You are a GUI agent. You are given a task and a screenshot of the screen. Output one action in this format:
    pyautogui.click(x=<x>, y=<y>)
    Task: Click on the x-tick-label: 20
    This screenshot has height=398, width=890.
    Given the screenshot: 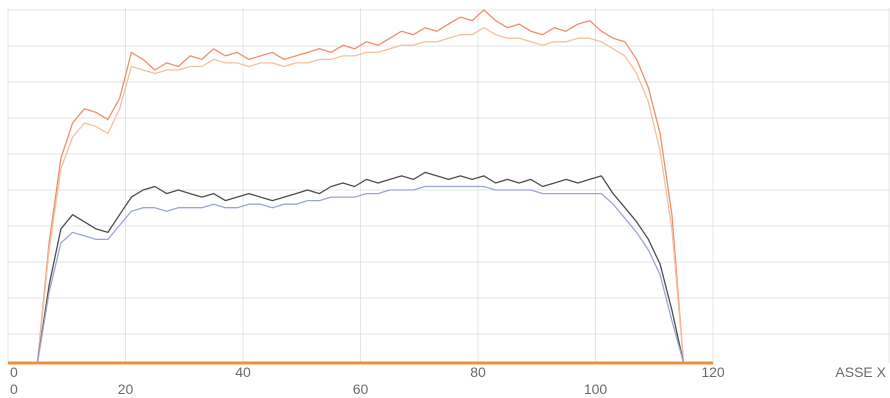 What is the action you would take?
    pyautogui.click(x=126, y=389)
    